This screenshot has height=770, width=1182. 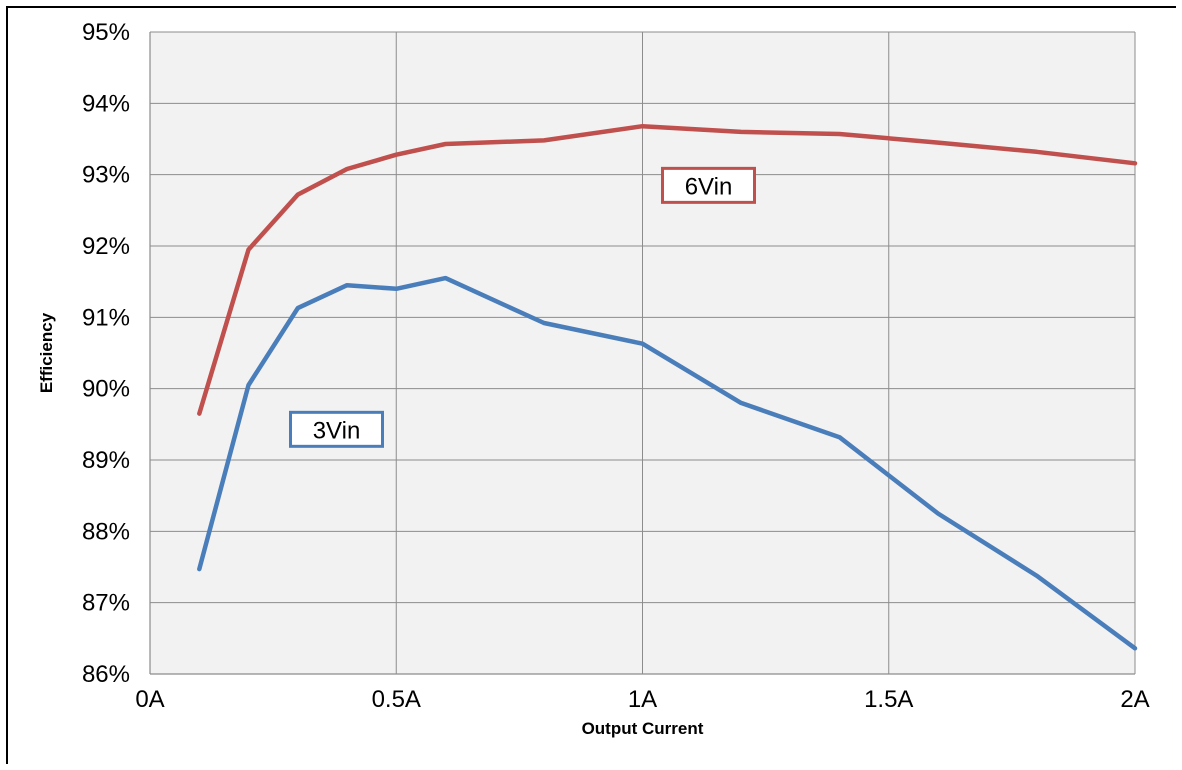 I want to click on y-tick-label: 90%, so click(x=106, y=389).